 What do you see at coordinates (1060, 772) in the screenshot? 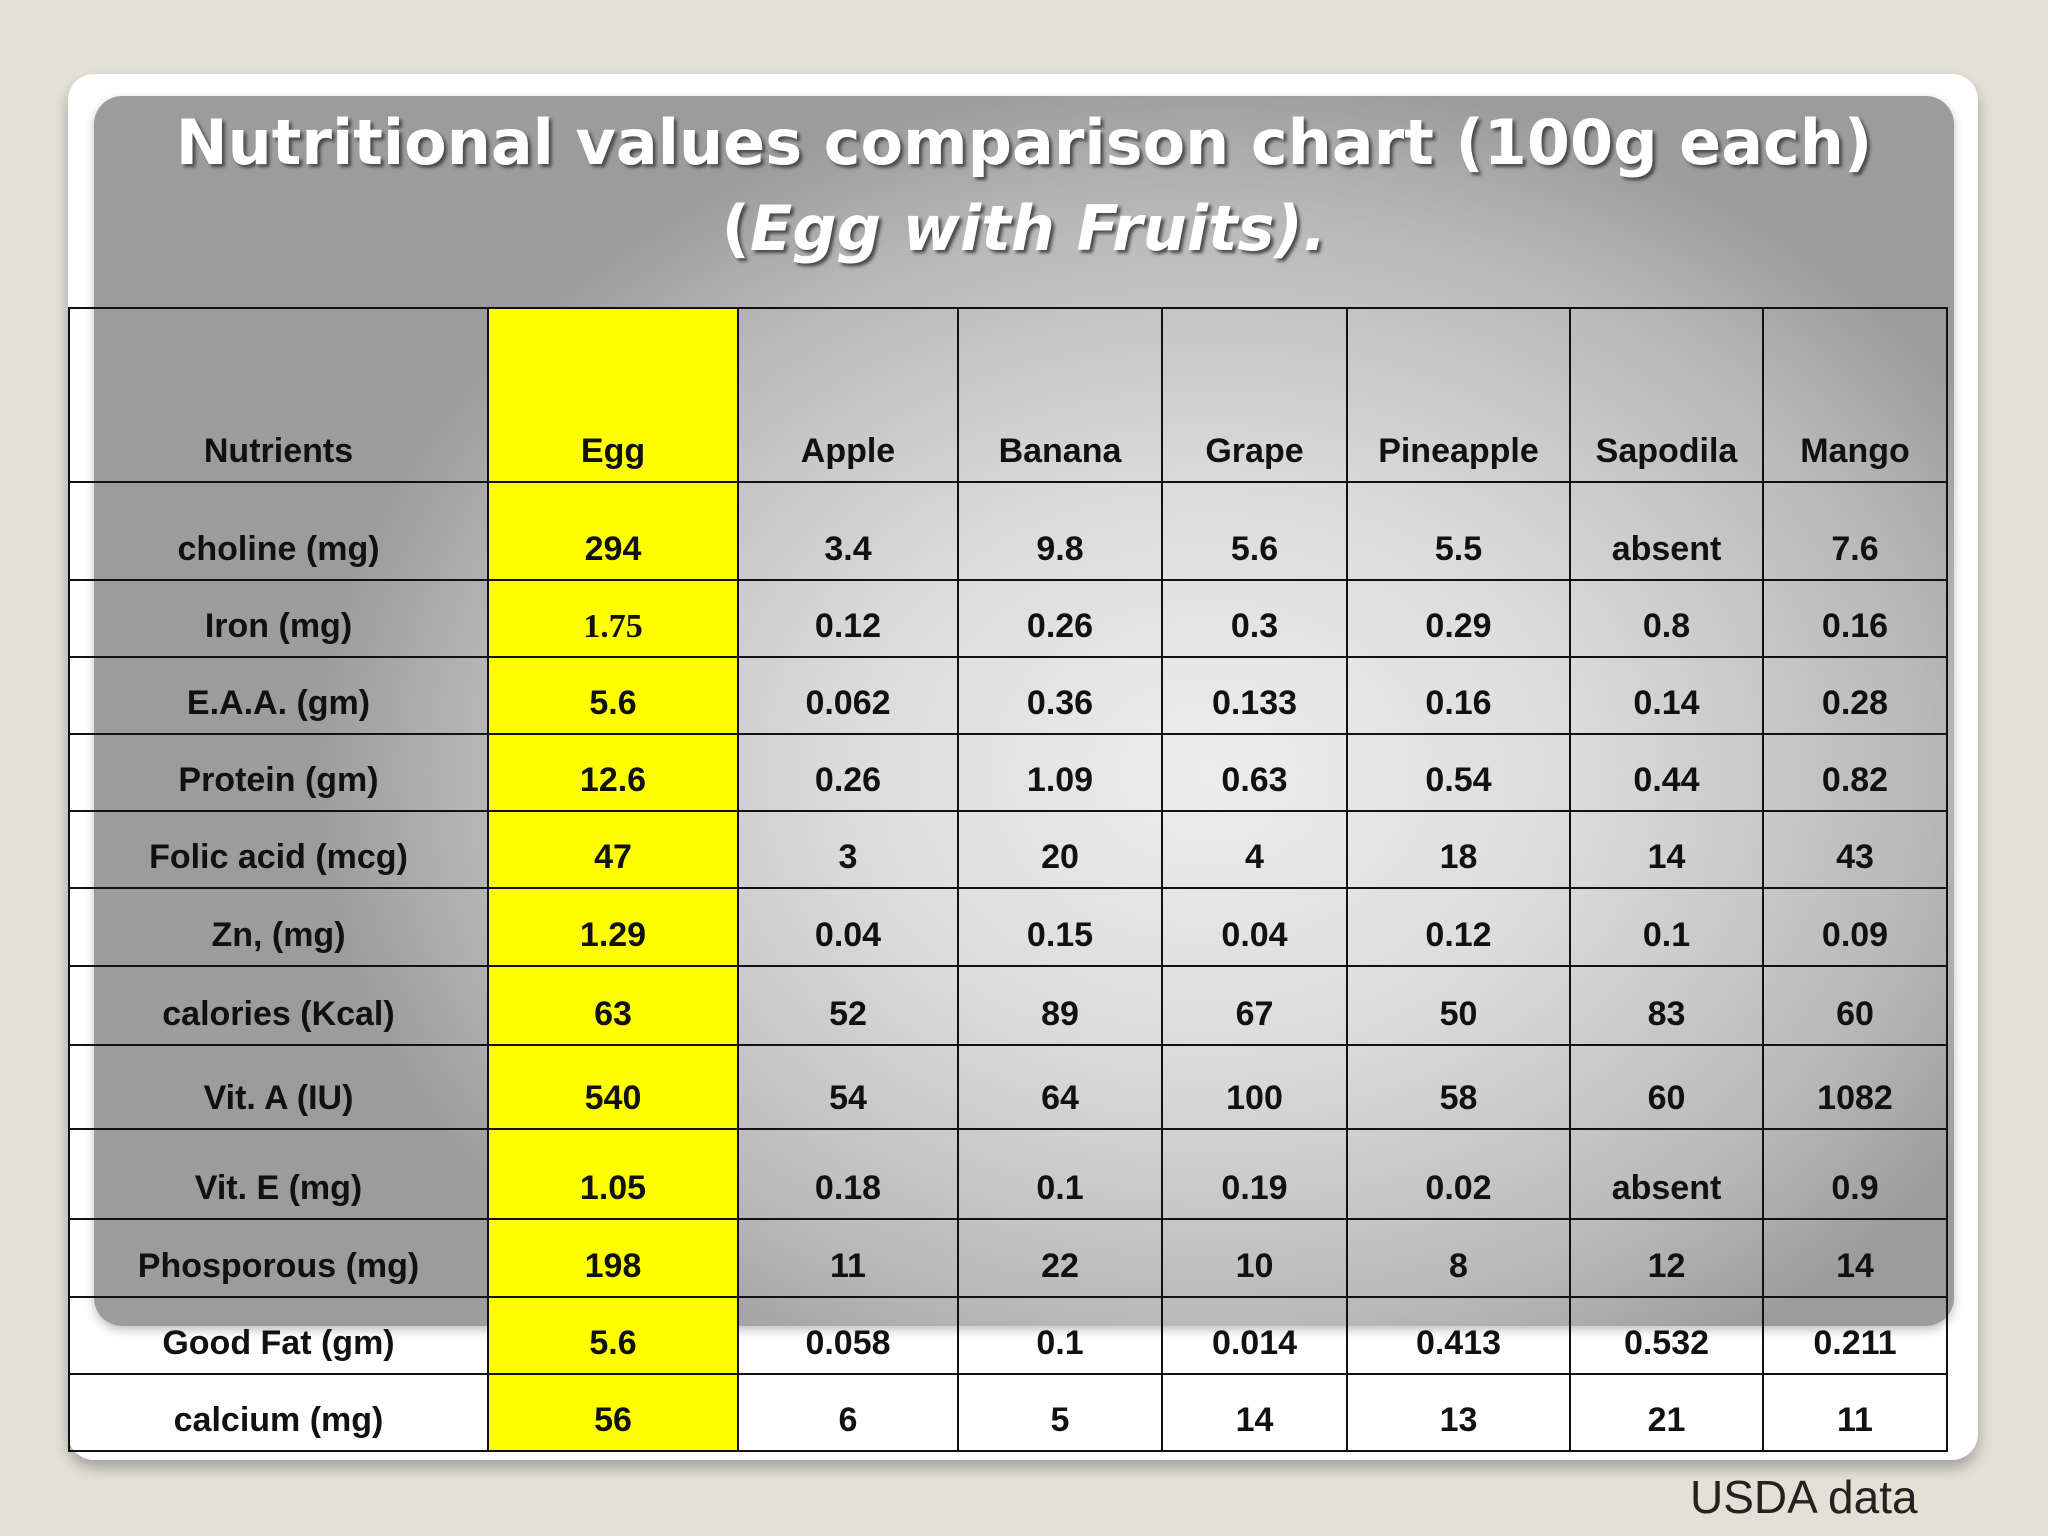
I see `table-cell: 1.09` at bounding box center [1060, 772].